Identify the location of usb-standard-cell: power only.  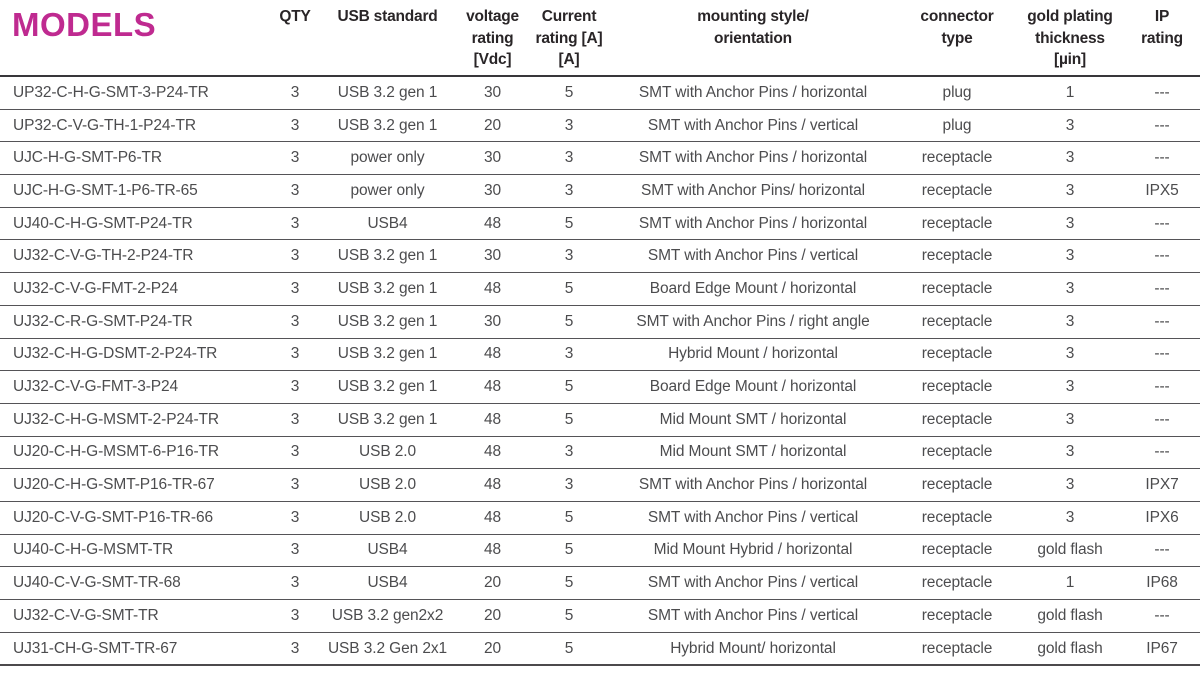
(387, 190).